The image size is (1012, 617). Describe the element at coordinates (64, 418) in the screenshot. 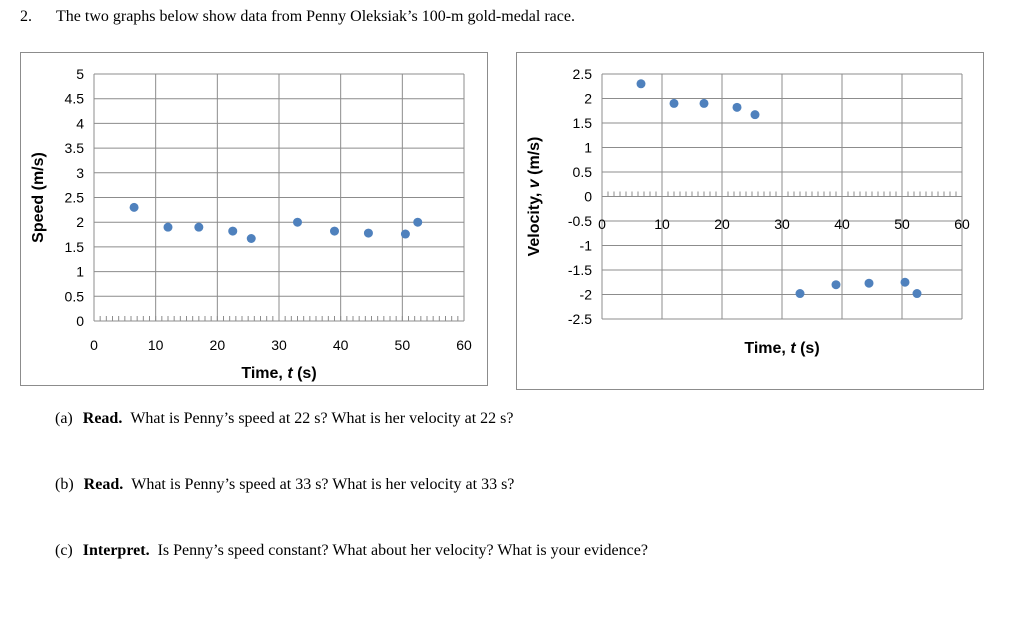

I see `prompt-a-tag: (a)` at that location.